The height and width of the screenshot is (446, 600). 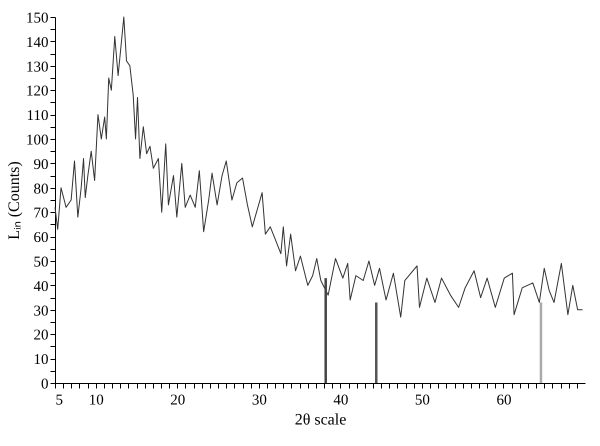 What do you see at coordinates (41, 286) in the screenshot?
I see `y-tick-label: 40` at bounding box center [41, 286].